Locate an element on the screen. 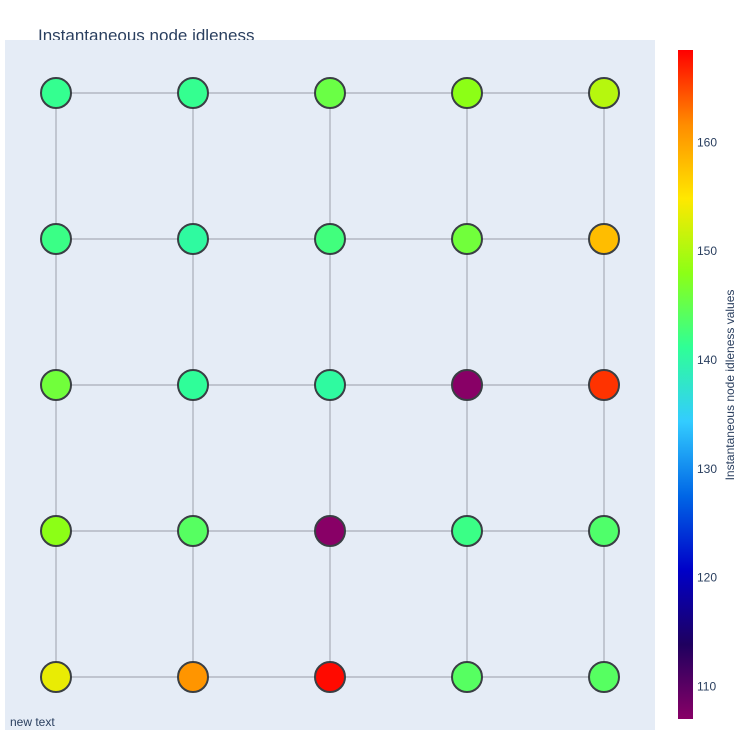 The width and height of the screenshot is (750, 750). colorbar-tick-label: 120 is located at coordinates (707, 578).